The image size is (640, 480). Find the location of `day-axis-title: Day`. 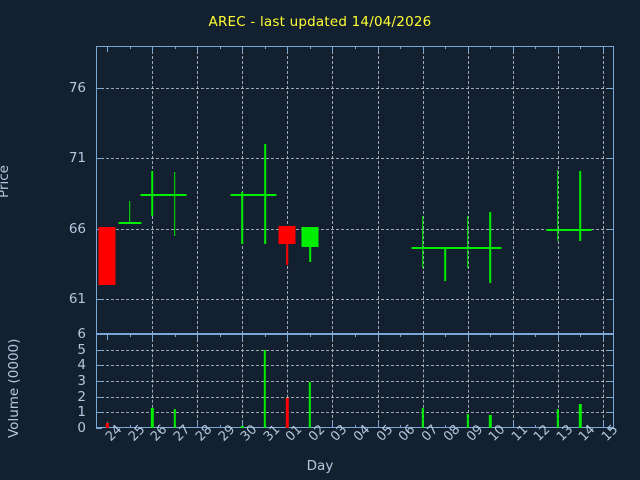

day-axis-title: Day is located at coordinates (320, 466).